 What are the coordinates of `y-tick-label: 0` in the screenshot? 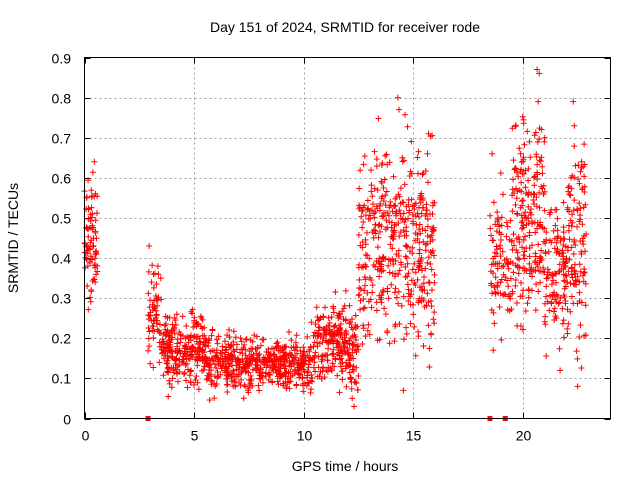 It's located at (67, 420).